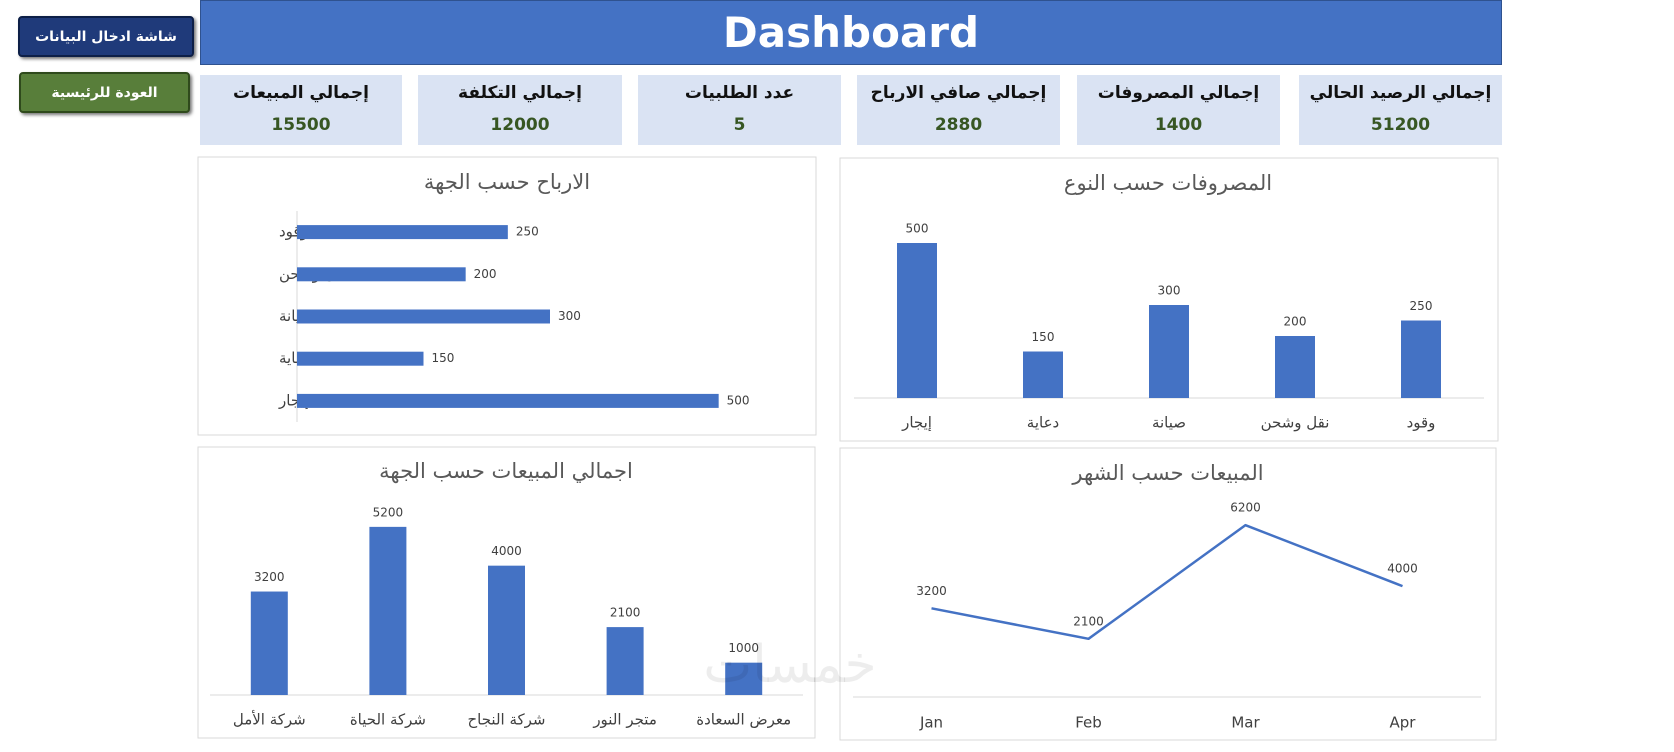 This screenshot has width=1674, height=752. Describe the element at coordinates (958, 93) in the screenshot. I see `kpi-label: إجمالي صافي الارباح` at that location.